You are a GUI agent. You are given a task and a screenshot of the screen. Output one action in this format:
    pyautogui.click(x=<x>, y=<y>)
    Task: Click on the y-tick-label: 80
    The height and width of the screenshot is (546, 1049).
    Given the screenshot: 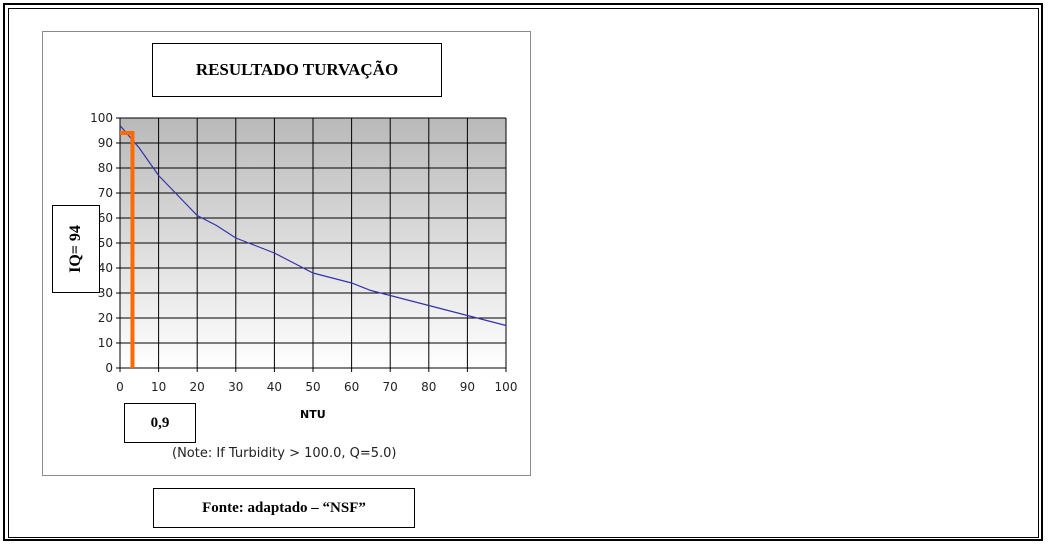 What is the action you would take?
    pyautogui.click(x=105, y=168)
    